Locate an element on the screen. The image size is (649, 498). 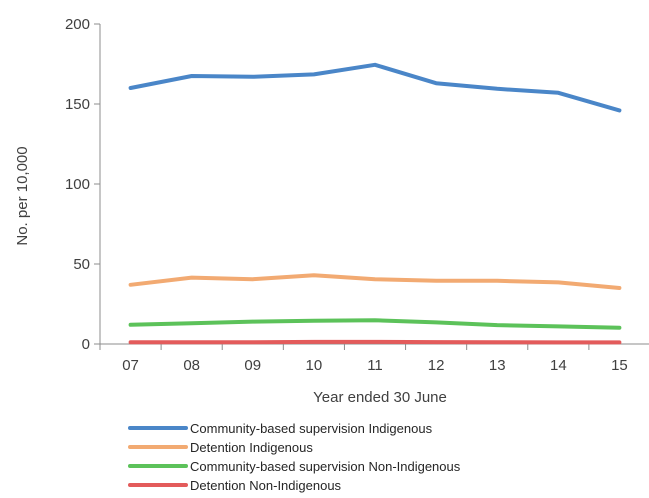
legend-label-2: Detention Indigenous is located at coordinates (251, 447).